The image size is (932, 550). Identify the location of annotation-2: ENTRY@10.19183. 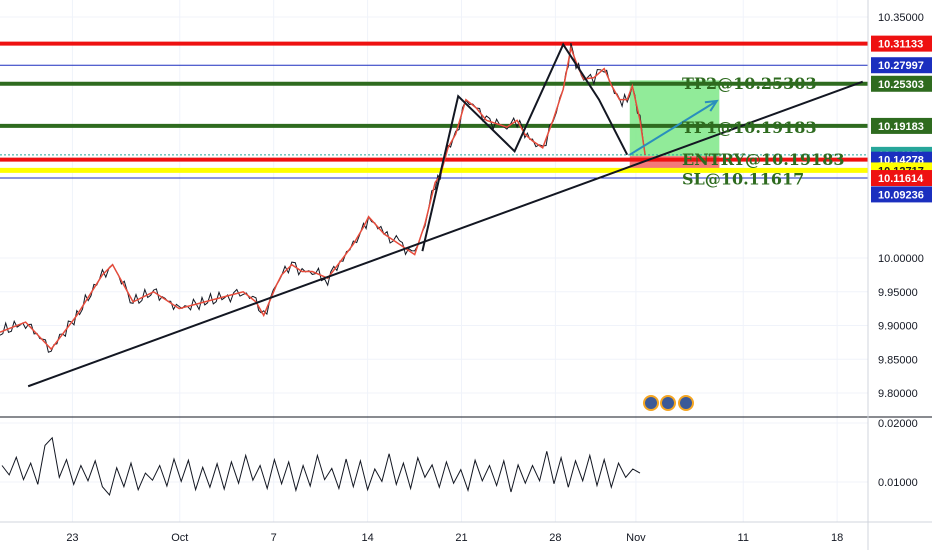
(763, 159).